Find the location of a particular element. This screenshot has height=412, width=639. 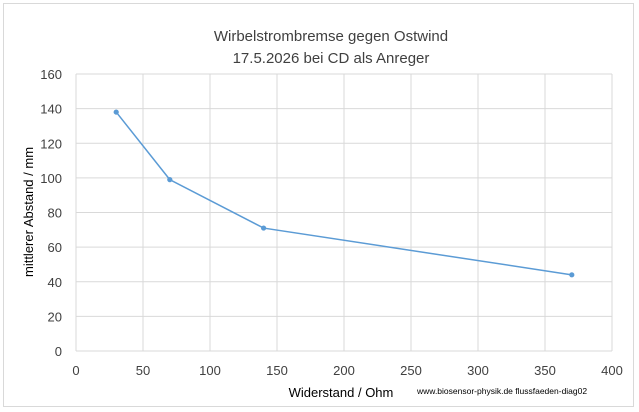

x-tick-label: 0 is located at coordinates (75, 370).